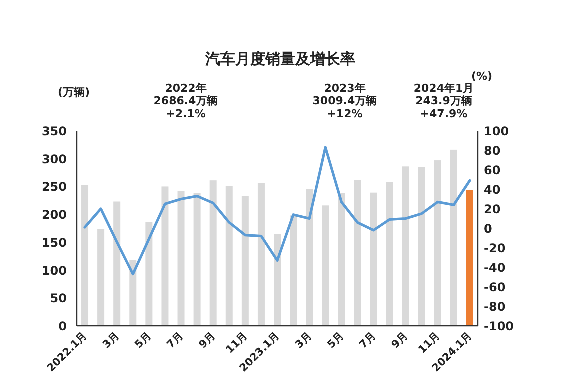 Image resolution: width=561 pixels, height=391 pixels. Describe the element at coordinates (497, 131) in the screenshot. I see `y2-tick-label: 100` at that location.